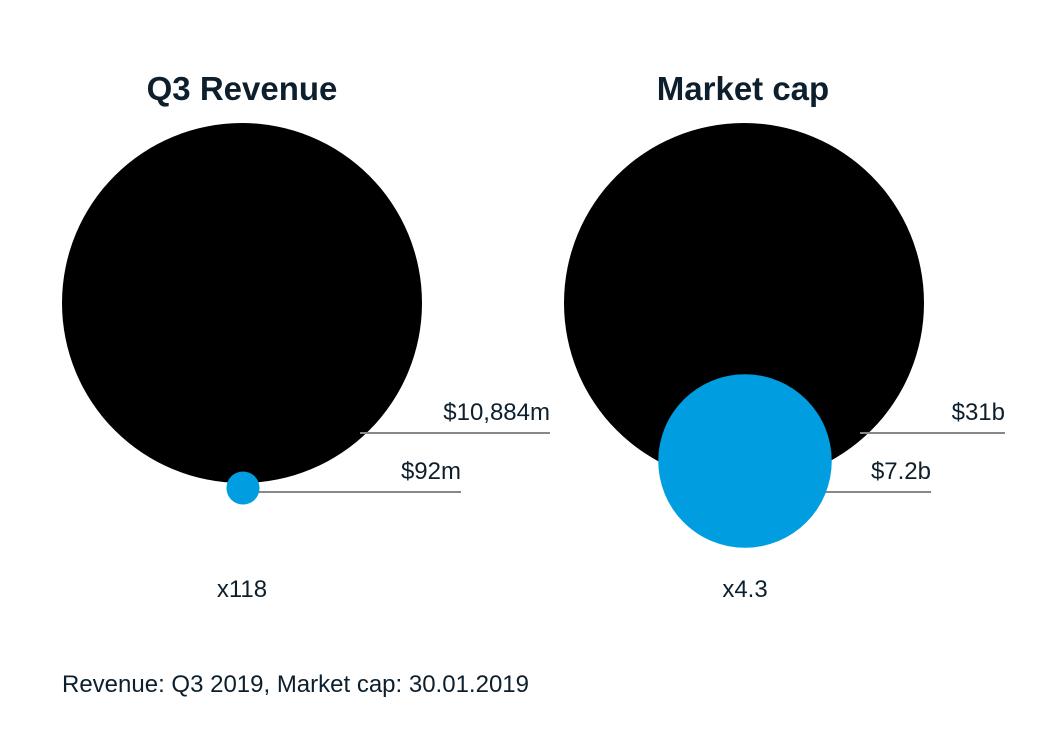 This screenshot has width=1040, height=746. I want to click on revenue-small-bubble, so click(243, 488).